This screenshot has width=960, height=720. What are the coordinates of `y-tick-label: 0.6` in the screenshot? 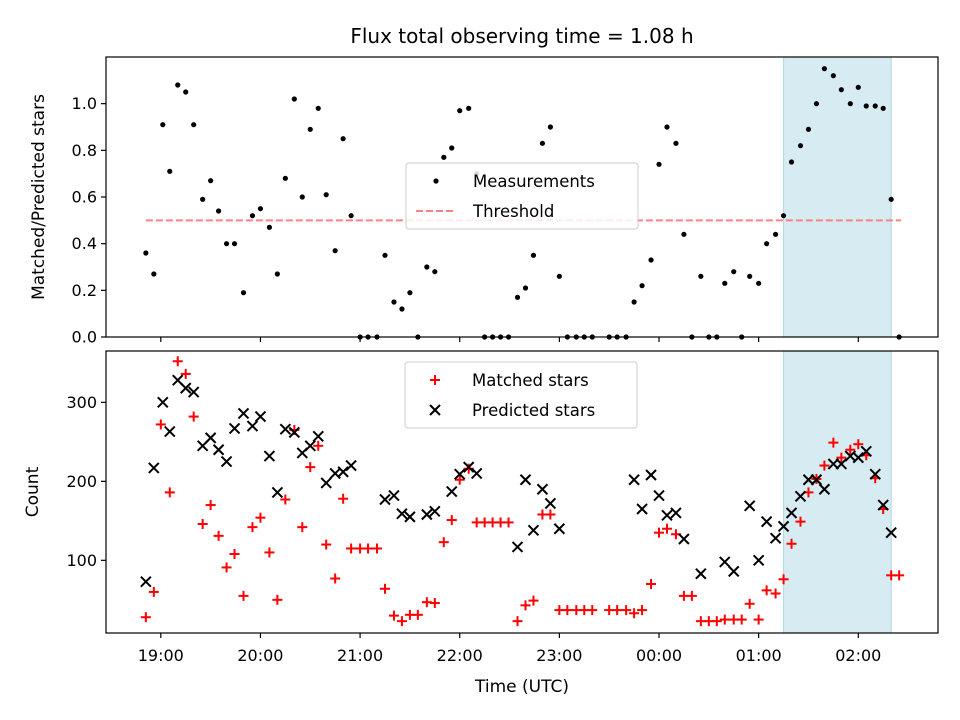 It's located at (84, 197).